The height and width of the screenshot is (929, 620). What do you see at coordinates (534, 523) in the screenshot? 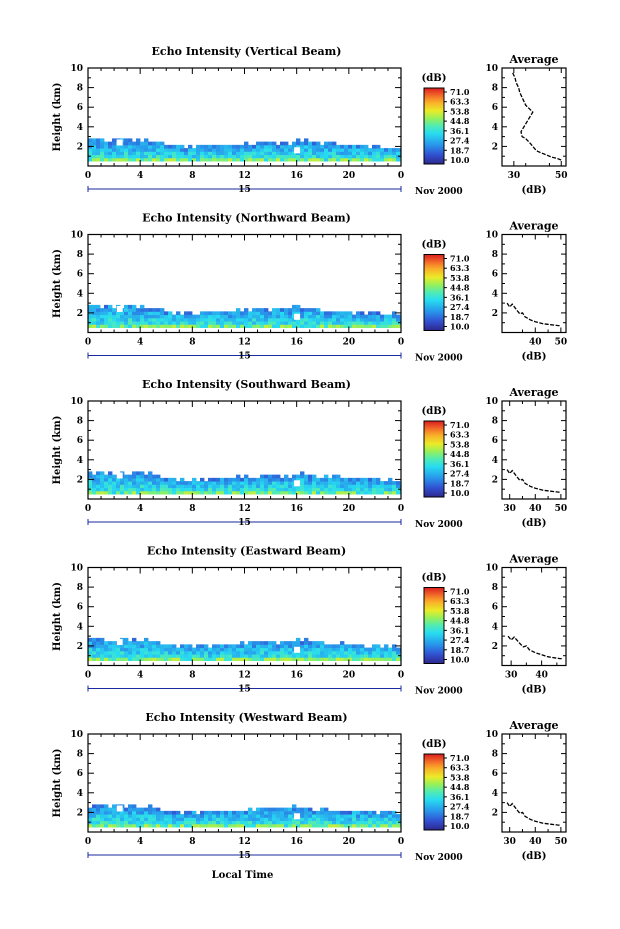
I see `average-xlabel: (dB)` at bounding box center [534, 523].